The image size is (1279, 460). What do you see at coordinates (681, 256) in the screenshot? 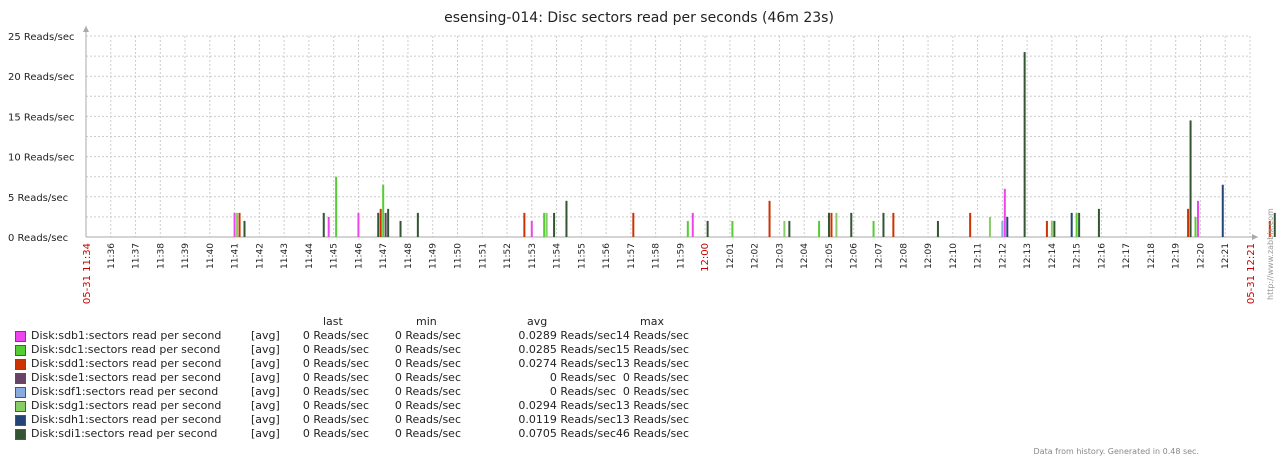
I see `x-tick-label: 11:59` at bounding box center [681, 256].